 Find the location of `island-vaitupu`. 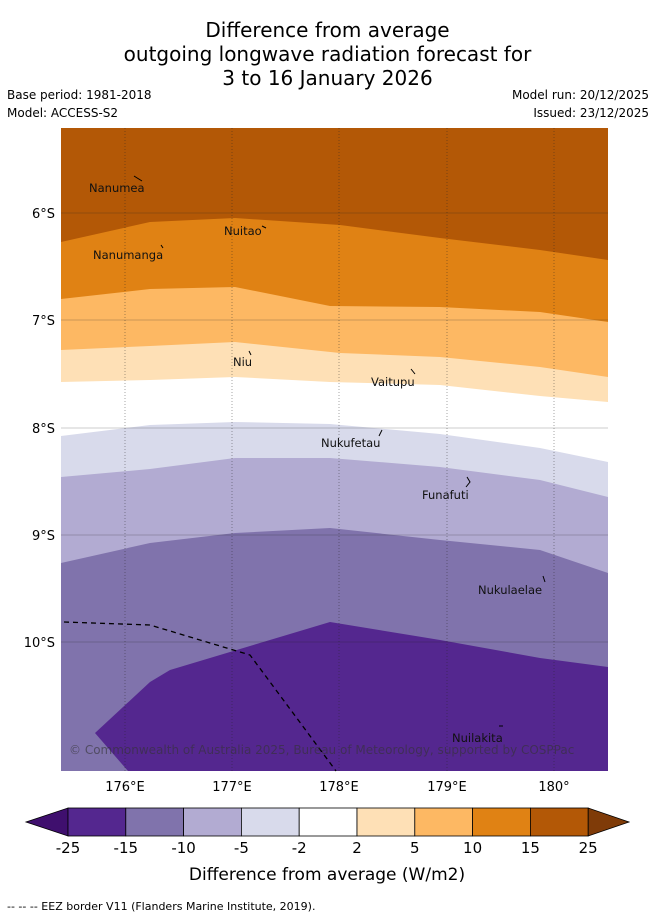

island-vaitupu is located at coordinates (413, 371).